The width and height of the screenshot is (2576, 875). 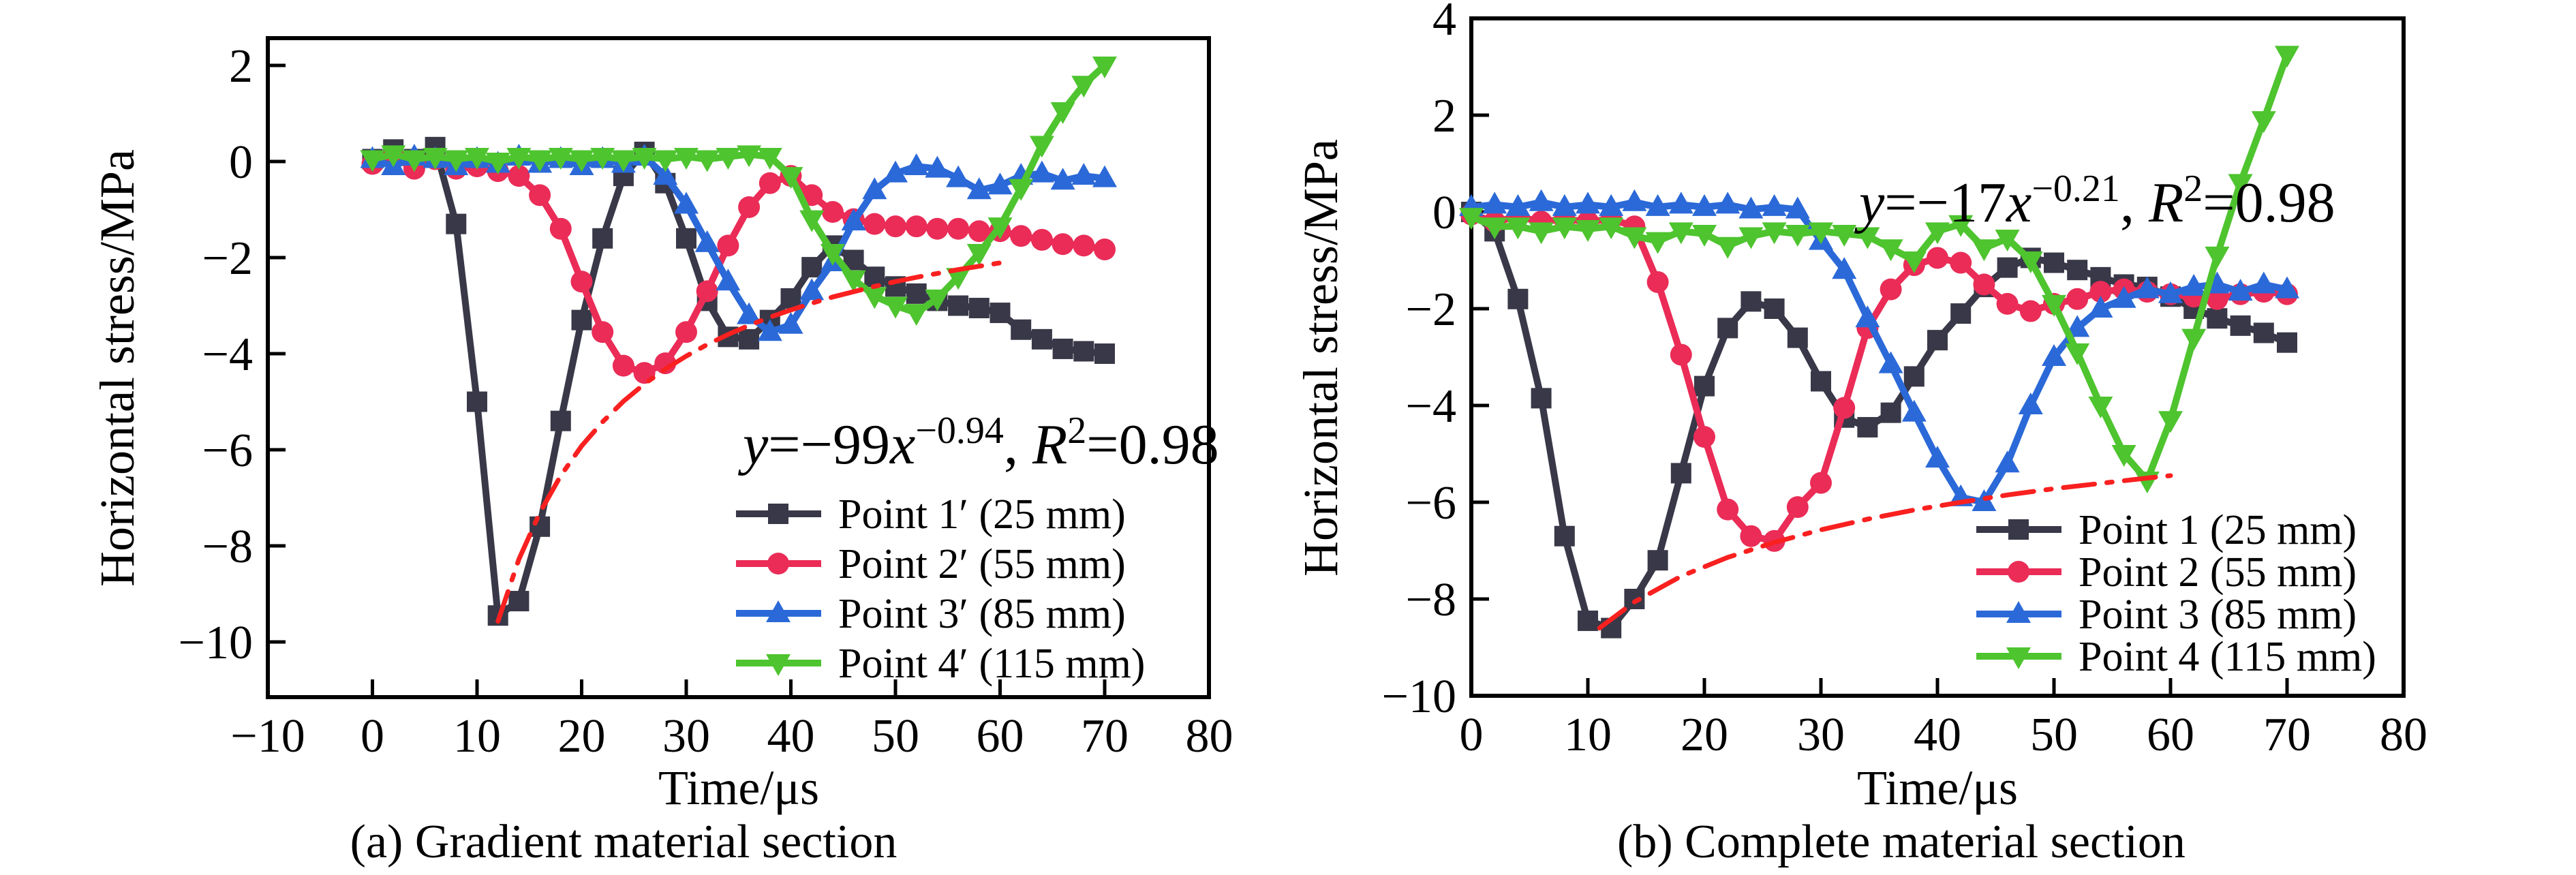 What do you see at coordinates (1937, 735) in the screenshot?
I see `x-tick-label: 40` at bounding box center [1937, 735].